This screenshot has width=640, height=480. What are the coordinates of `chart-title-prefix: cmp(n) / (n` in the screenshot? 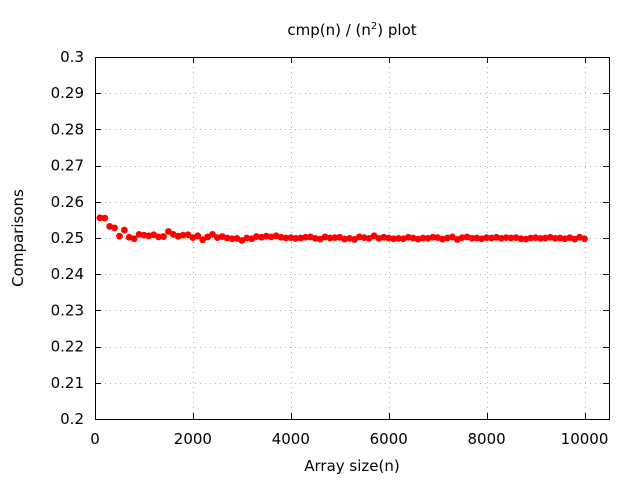 It's located at (329, 30).